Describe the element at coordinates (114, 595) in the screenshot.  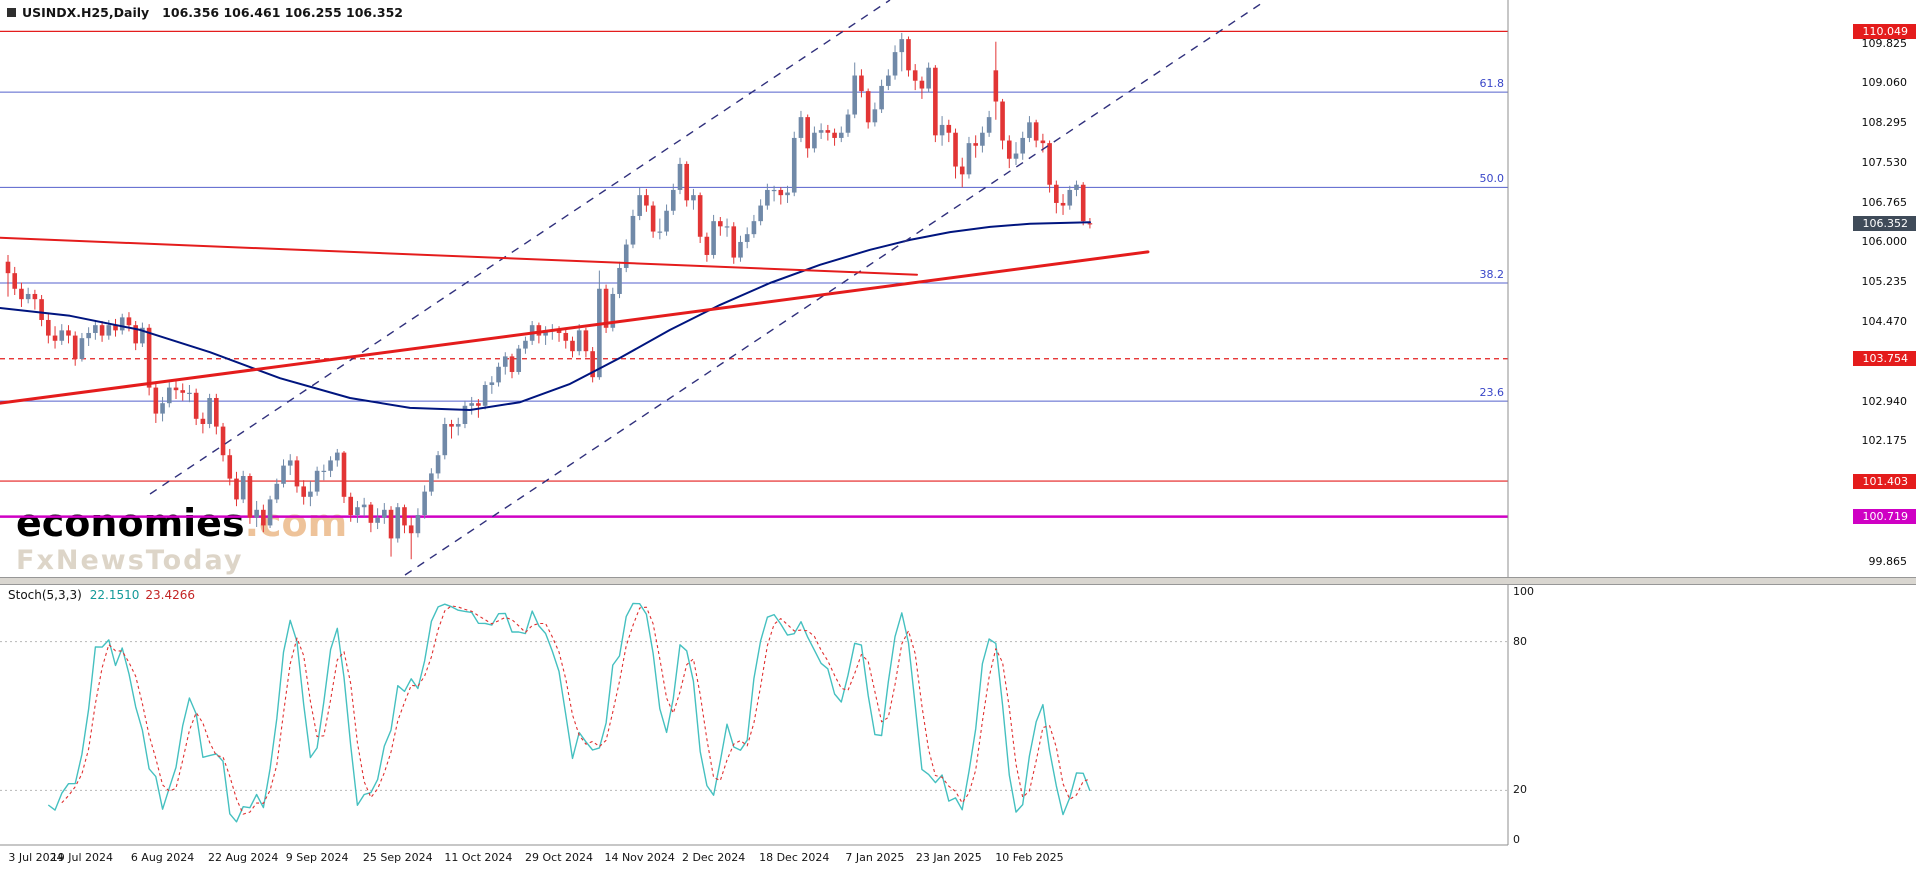
I see `stochastic-k-value: 22.1510` at that location.